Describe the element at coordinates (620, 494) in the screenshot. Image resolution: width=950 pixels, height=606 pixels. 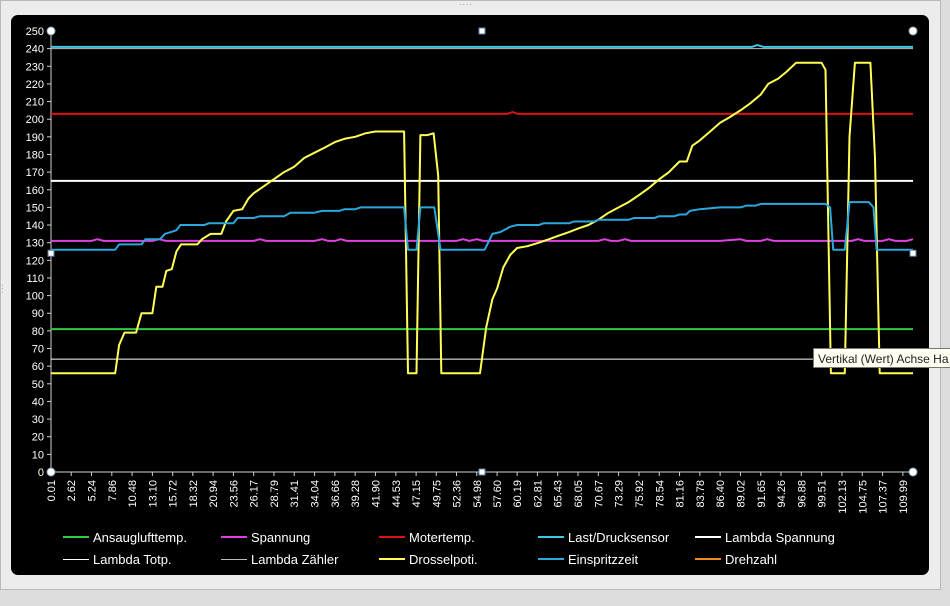
I see `x-tick-label: 73.29` at that location.